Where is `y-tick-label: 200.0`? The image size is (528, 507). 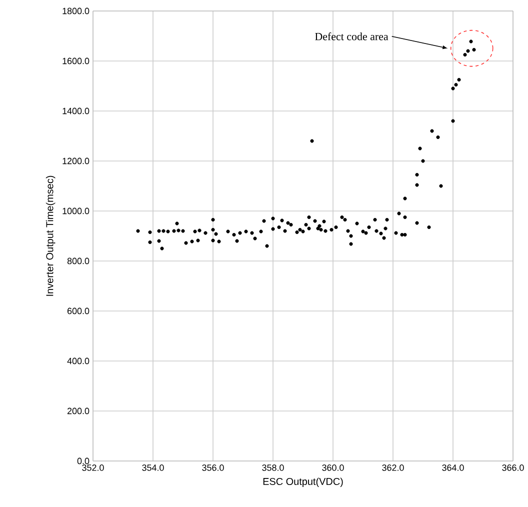
y-tick-label: 200.0 is located at coordinates (79, 411).